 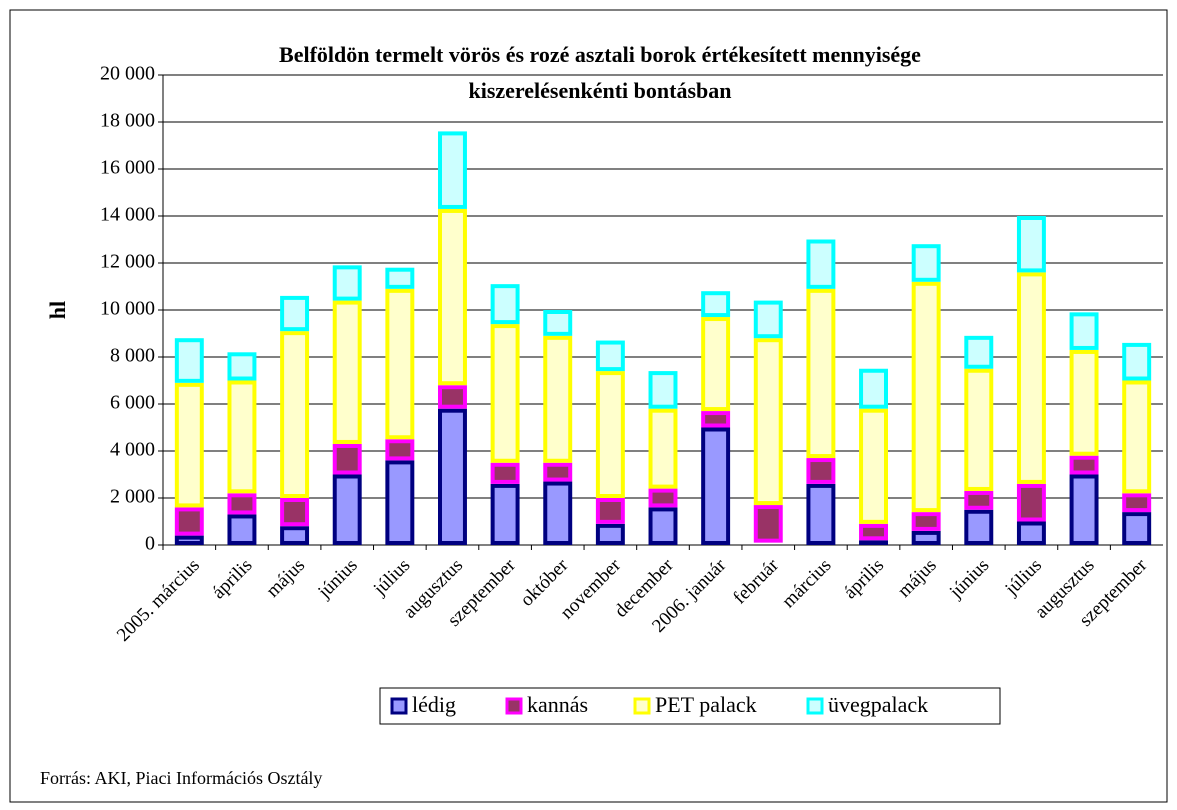 What do you see at coordinates (878, 704) in the screenshot?
I see `legend-label: üvegpalack` at bounding box center [878, 704].